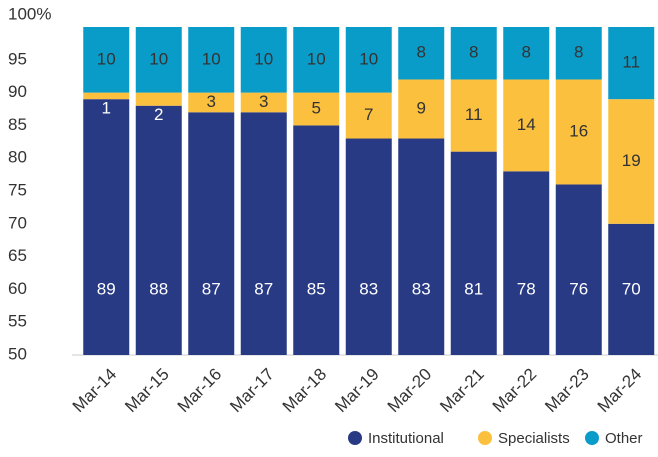  Describe the element at coordinates (147, 391) in the screenshot. I see `x-tick-label: Mar-15` at that location.